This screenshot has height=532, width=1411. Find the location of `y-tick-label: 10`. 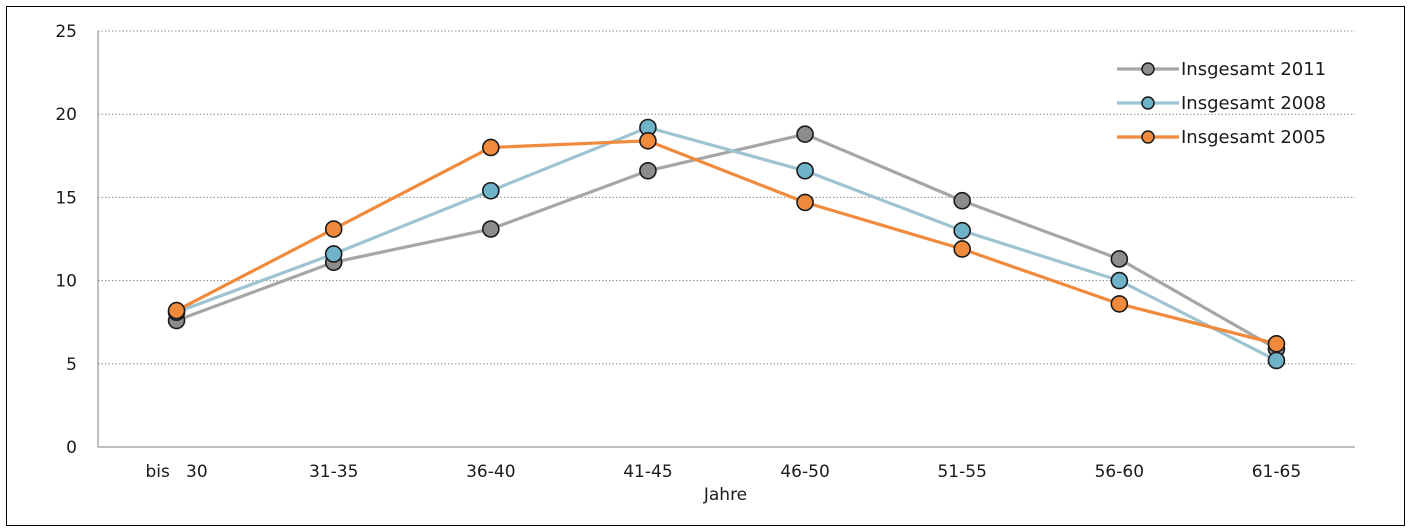

y-tick-label: 10 is located at coordinates (66, 282).